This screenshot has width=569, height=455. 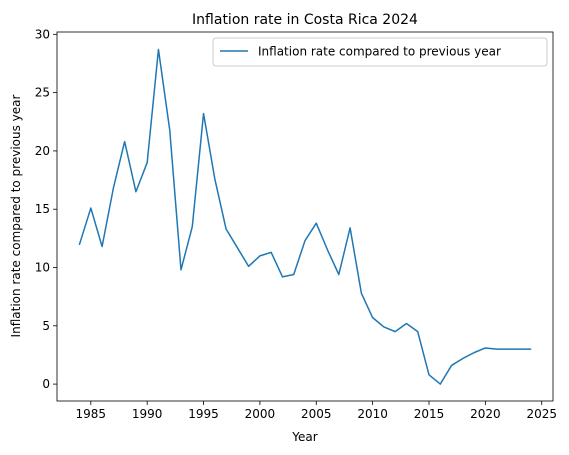 What do you see at coordinates (42, 209) in the screenshot?
I see `y-tick-label: 15` at bounding box center [42, 209].